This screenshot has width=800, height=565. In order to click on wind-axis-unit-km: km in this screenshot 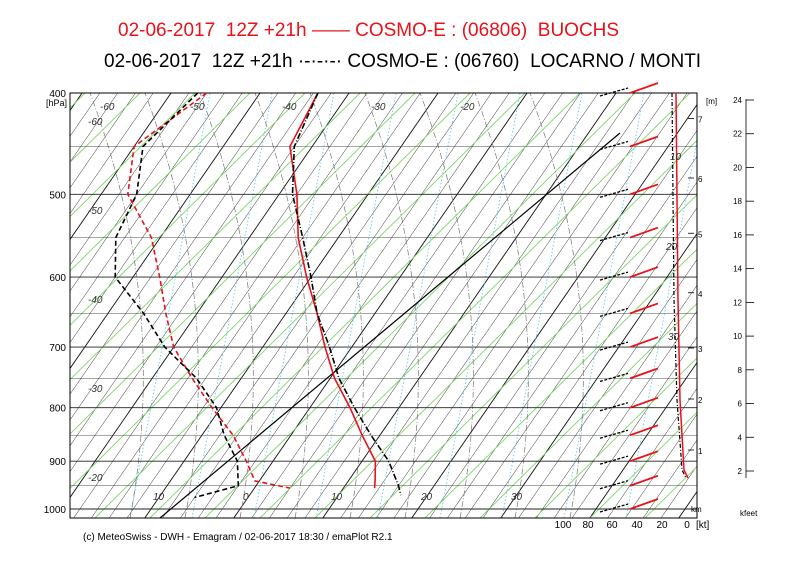, I will do `click(696, 509)`.